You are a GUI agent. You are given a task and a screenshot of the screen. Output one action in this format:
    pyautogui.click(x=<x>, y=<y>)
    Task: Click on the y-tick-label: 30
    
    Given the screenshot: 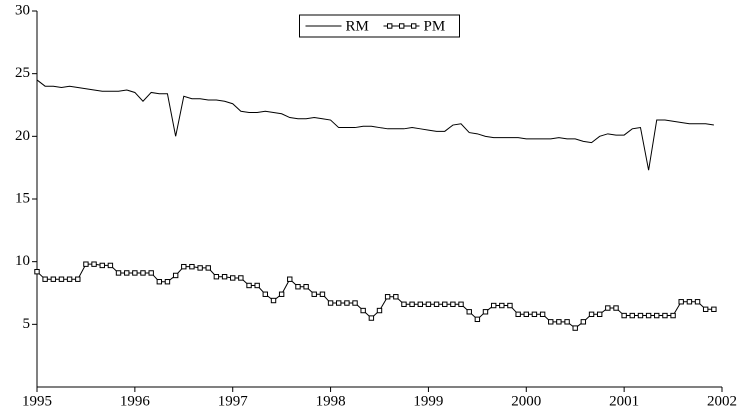 What is the action you would take?
    pyautogui.click(x=22, y=10)
    